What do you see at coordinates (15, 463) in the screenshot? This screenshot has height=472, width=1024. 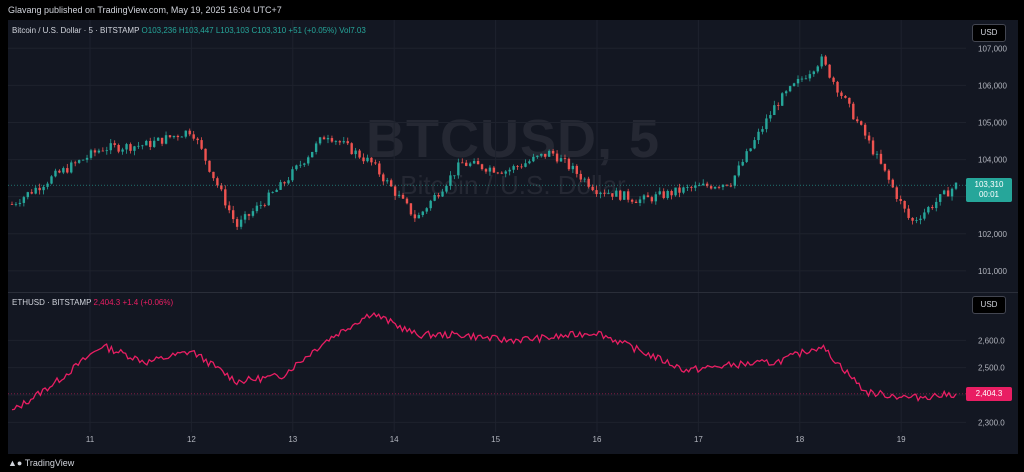 I see `tradingview-logo-icon: ▲●` at bounding box center [15, 463].